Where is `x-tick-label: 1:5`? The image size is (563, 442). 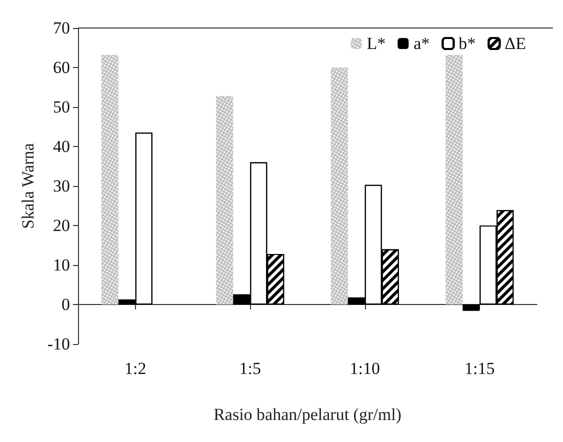 x-tick-label: 1:5 is located at coordinates (250, 368).